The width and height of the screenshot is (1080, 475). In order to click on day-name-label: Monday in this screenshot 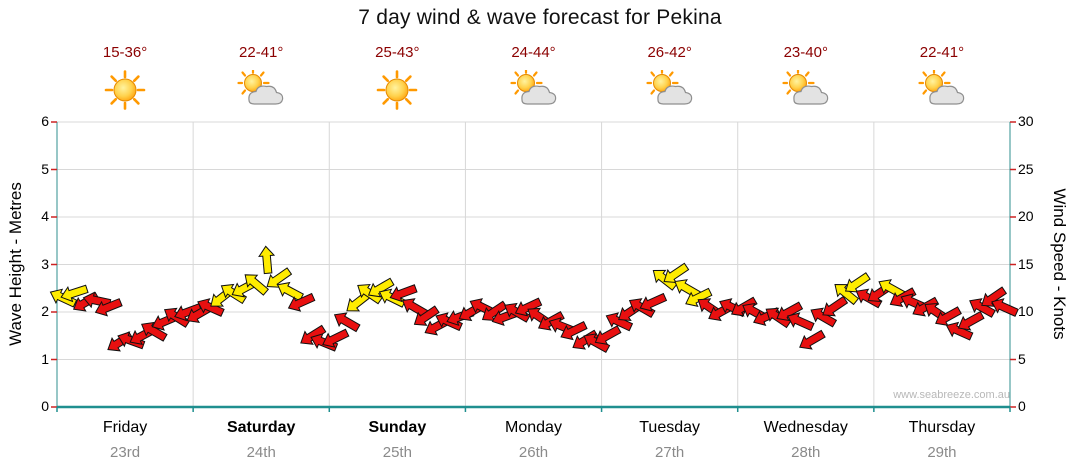, I will do `click(533, 427)`.